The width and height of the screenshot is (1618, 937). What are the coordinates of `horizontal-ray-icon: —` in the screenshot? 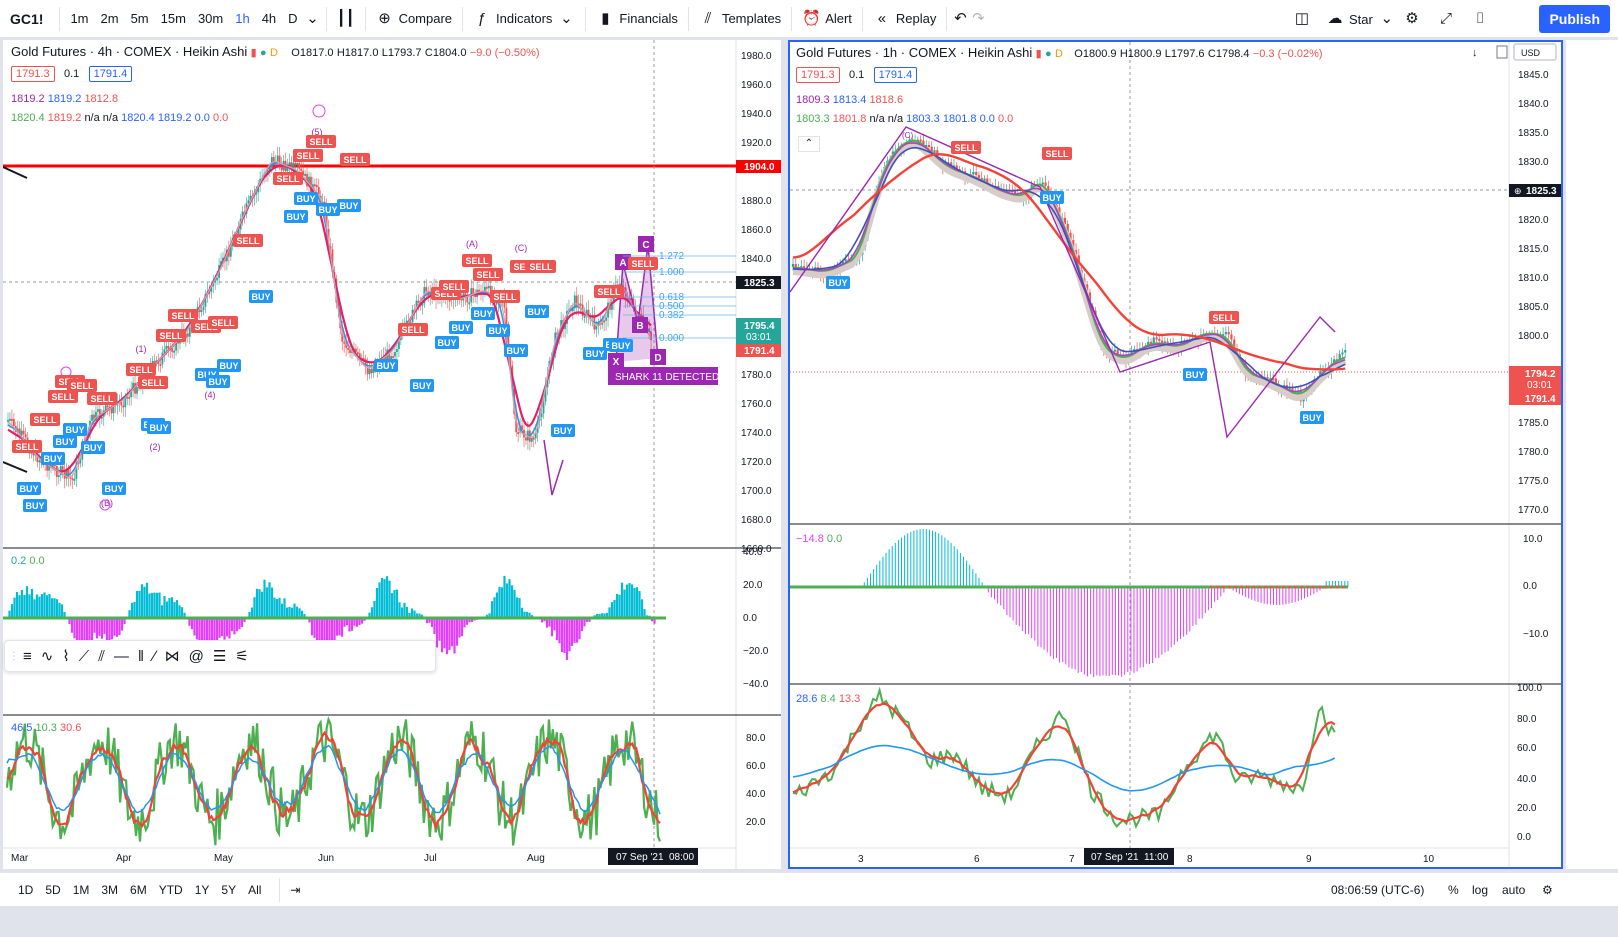 It's located at (121, 656).